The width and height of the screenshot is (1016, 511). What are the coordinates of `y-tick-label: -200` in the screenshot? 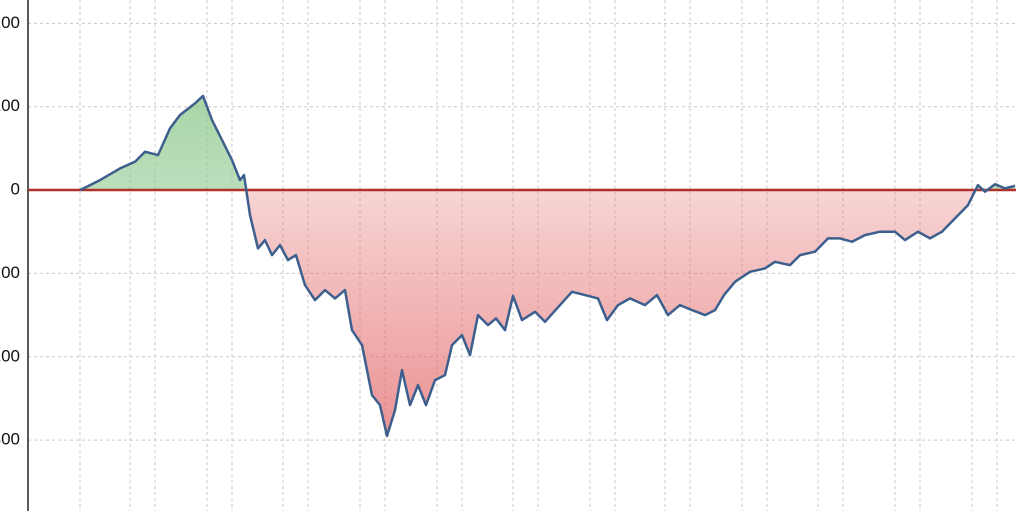 It's located at (10, 355).